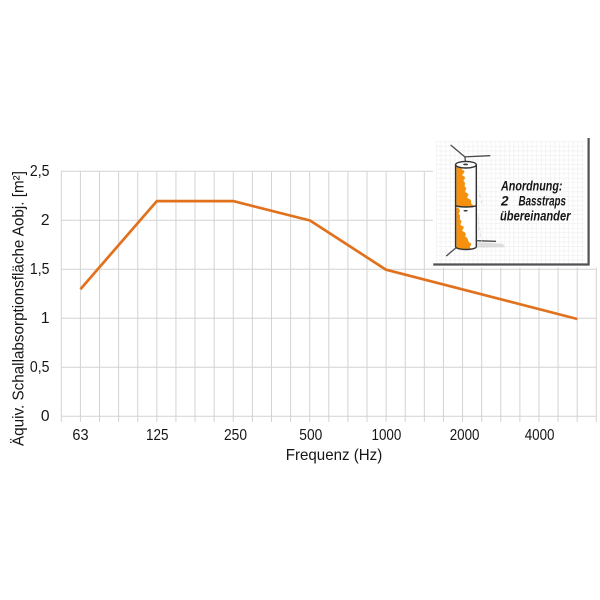 Image resolution: width=600 pixels, height=600 pixels. What do you see at coordinates (80, 435) in the screenshot?
I see `svg-text: 63` at bounding box center [80, 435].